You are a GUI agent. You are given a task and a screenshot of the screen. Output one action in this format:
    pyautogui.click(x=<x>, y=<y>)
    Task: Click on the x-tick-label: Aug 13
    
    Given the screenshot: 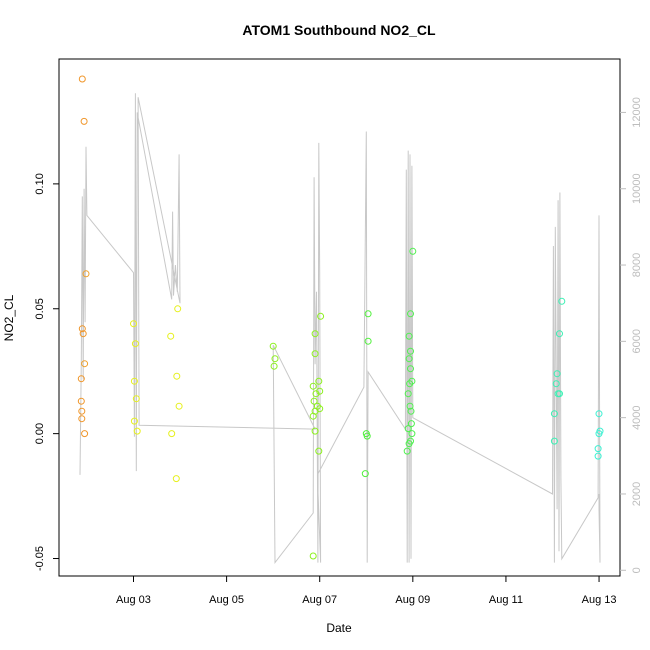 What is the action you would take?
    pyautogui.click(x=599, y=600)
    